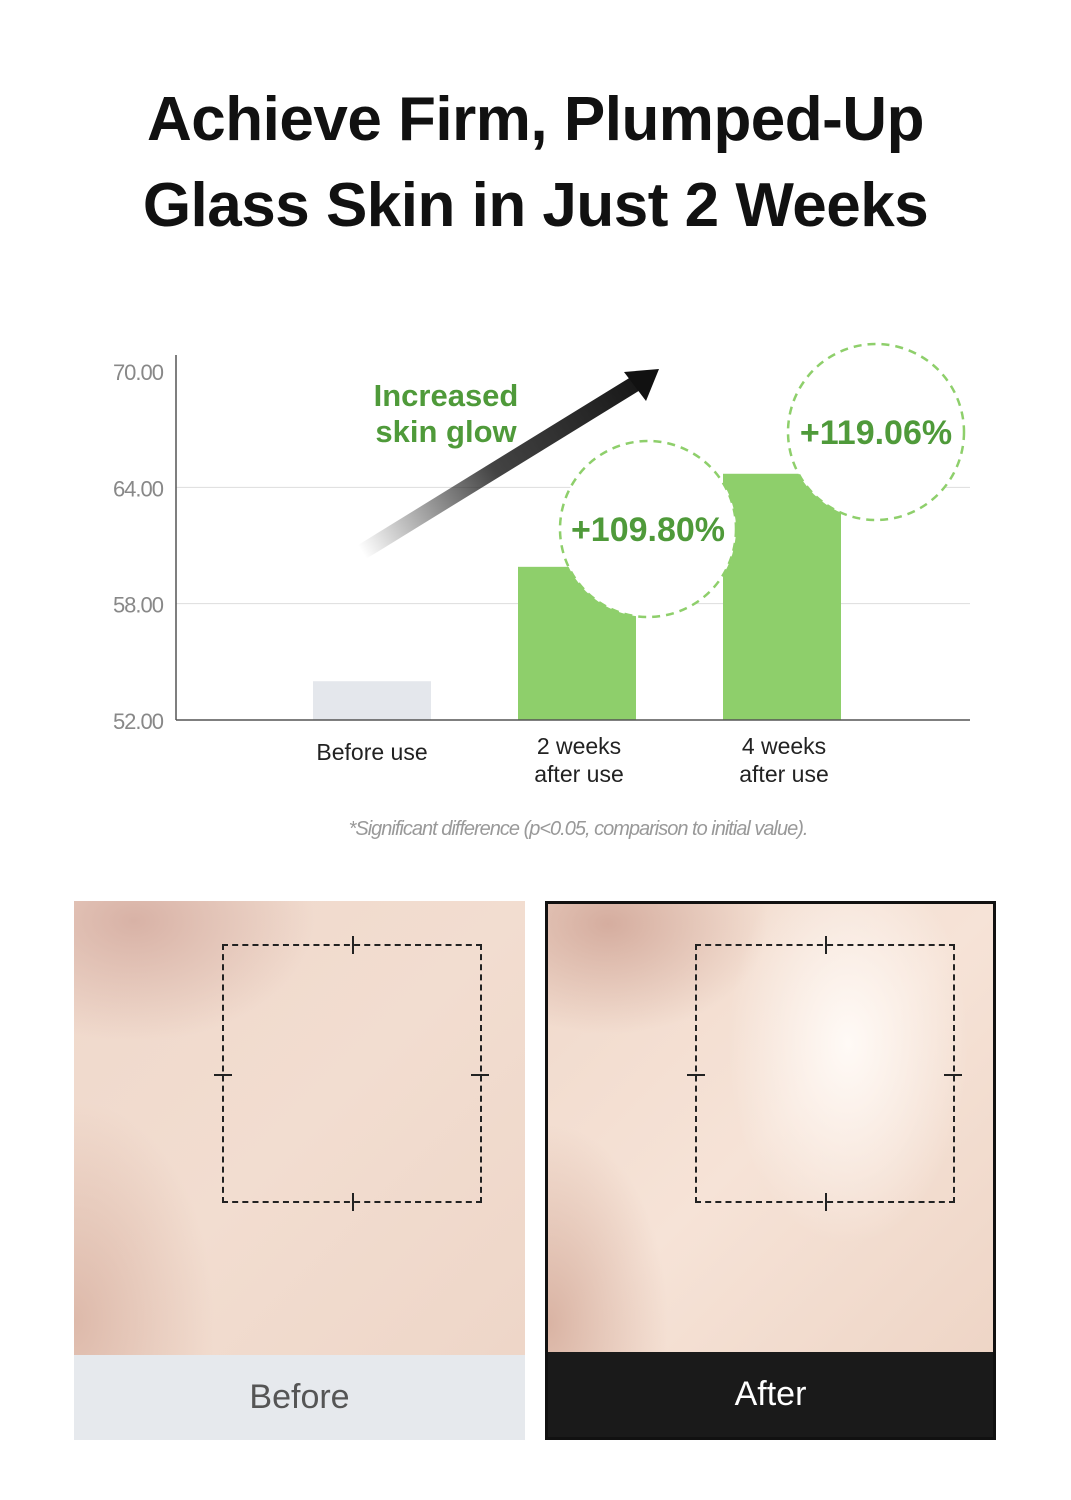 This screenshot has height=1500, width=1071. Describe the element at coordinates (138, 488) in the screenshot. I see `y-tick-label: 64.00` at that location.